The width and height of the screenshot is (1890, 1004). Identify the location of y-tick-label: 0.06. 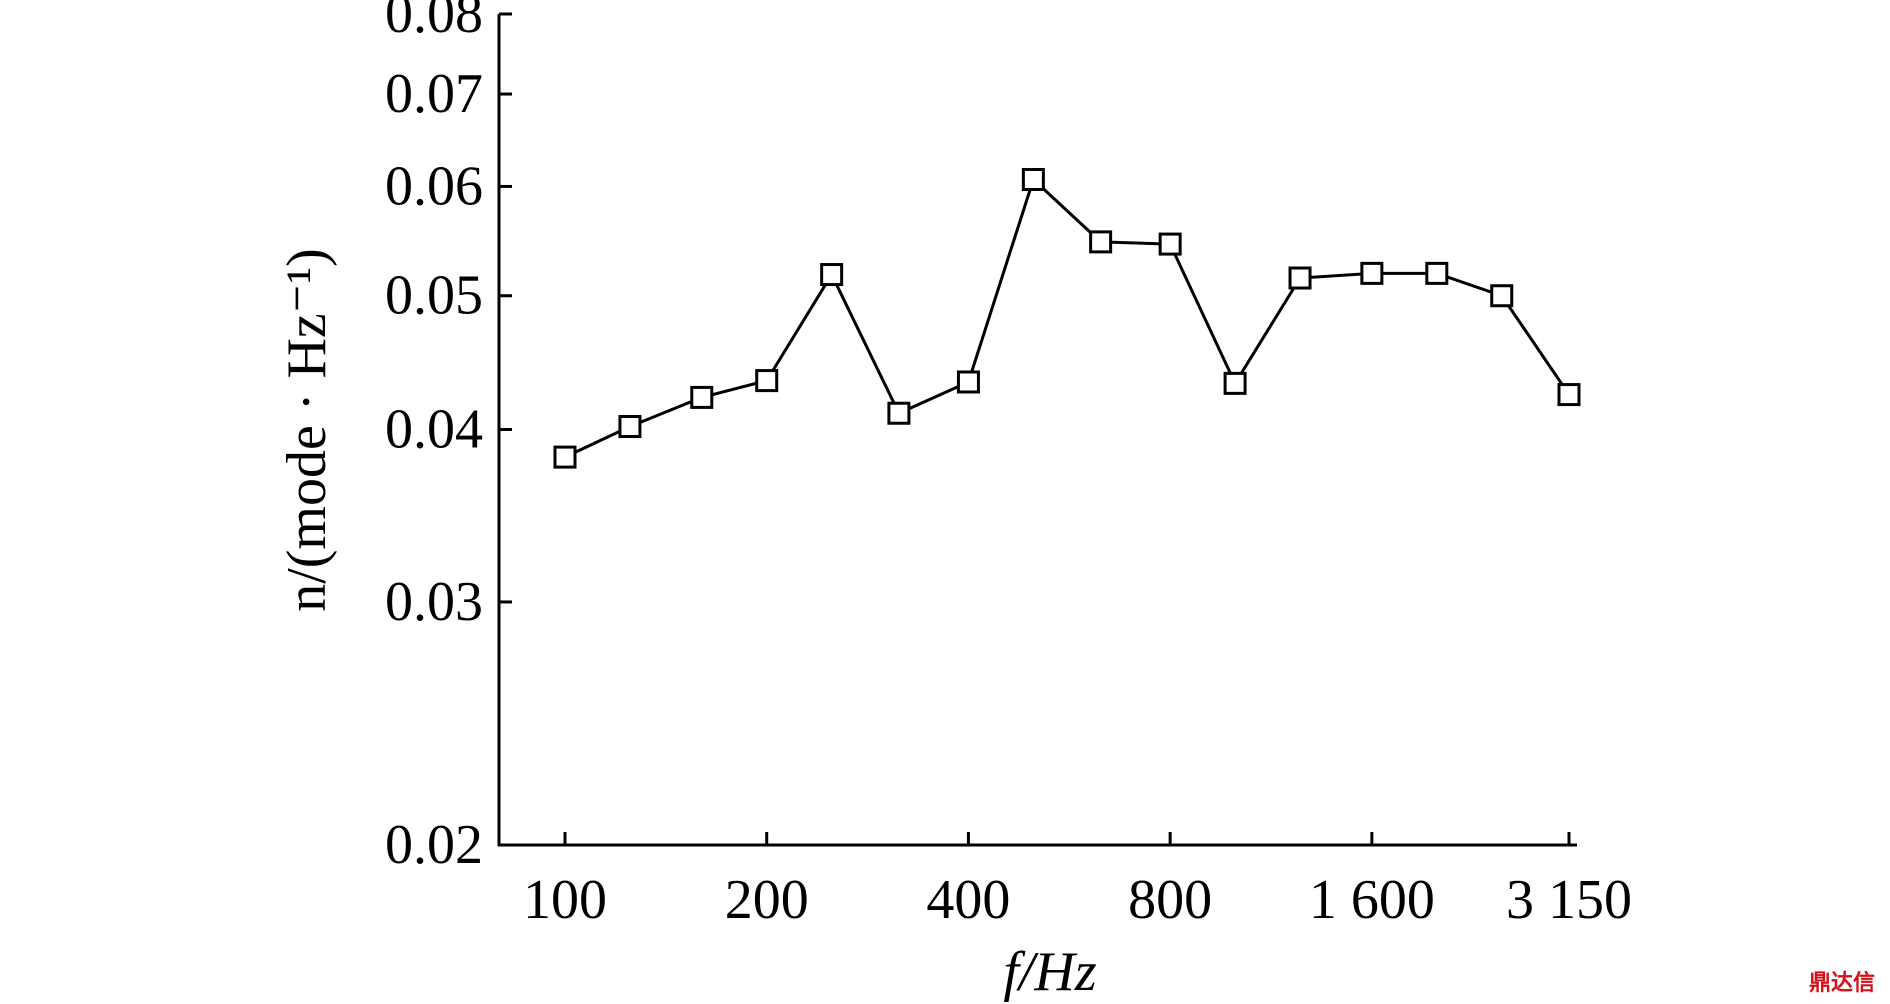
(434, 186).